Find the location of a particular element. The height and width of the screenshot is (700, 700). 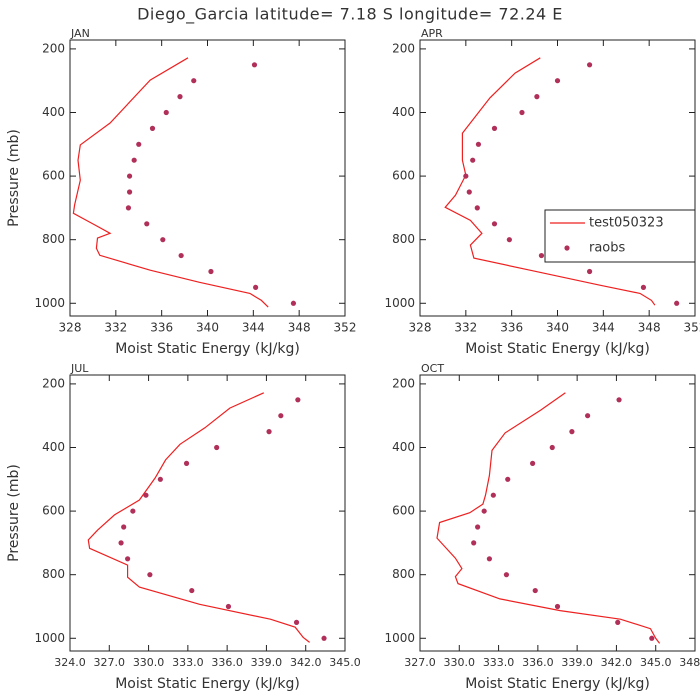

panel-label: OCT is located at coordinates (432, 368).